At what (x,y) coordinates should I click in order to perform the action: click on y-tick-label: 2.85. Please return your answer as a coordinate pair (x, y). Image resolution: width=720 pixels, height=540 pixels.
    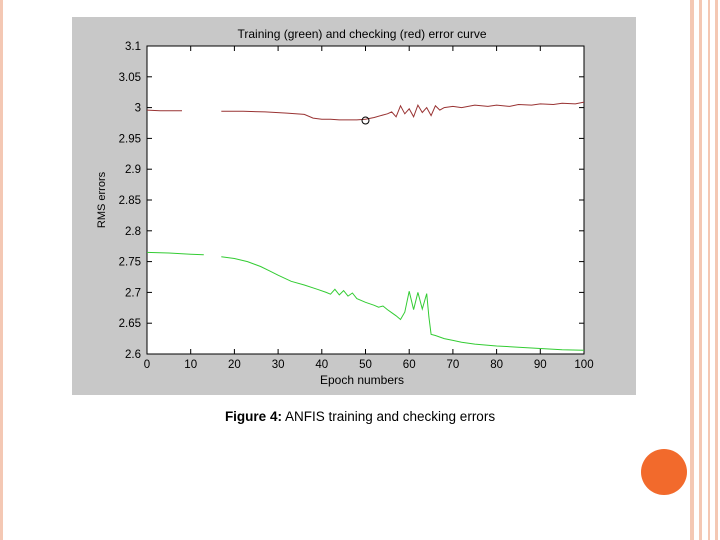
    Looking at the image, I should click on (130, 201).